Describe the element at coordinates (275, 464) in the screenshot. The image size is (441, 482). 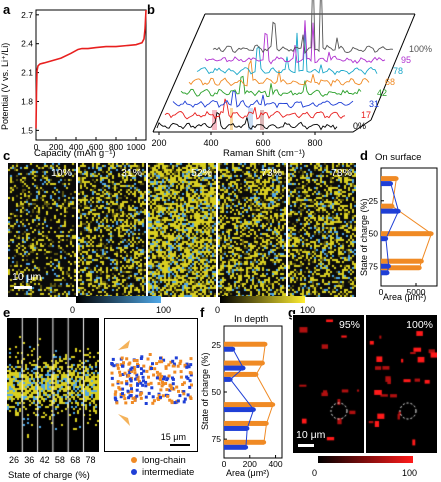
I see `chart-f-xtick-label: 400` at that location.